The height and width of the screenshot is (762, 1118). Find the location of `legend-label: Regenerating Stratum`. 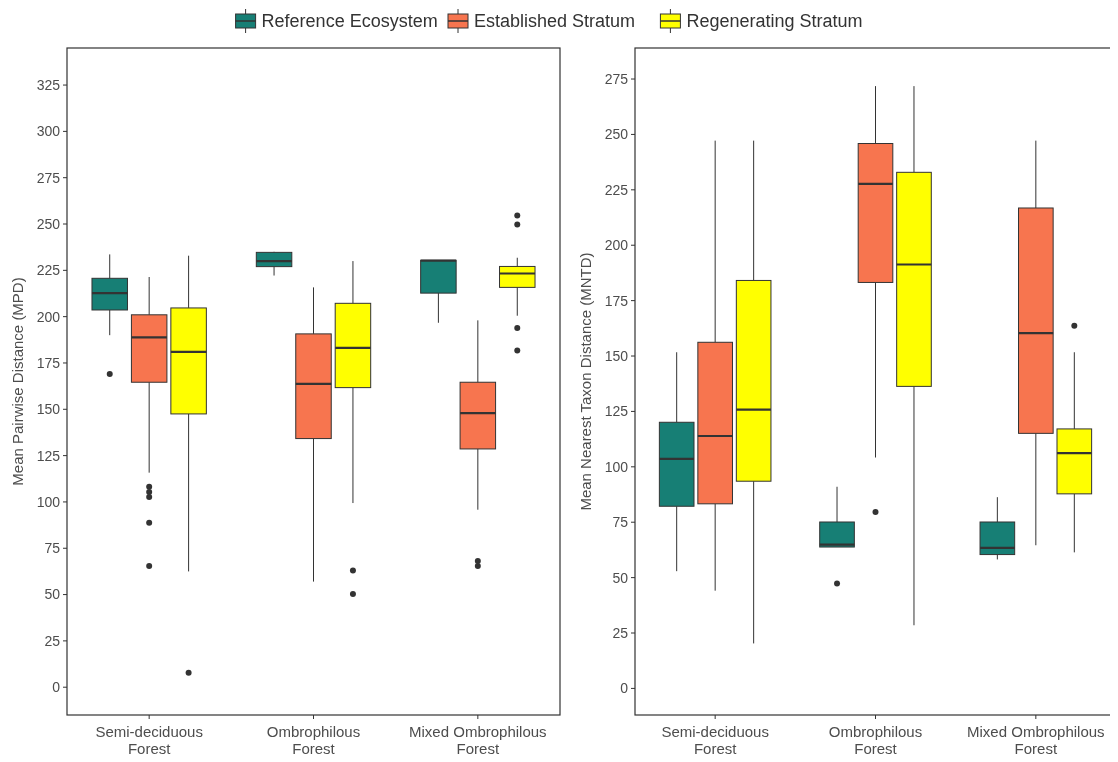

legend-label: Regenerating Stratum is located at coordinates (774, 21).